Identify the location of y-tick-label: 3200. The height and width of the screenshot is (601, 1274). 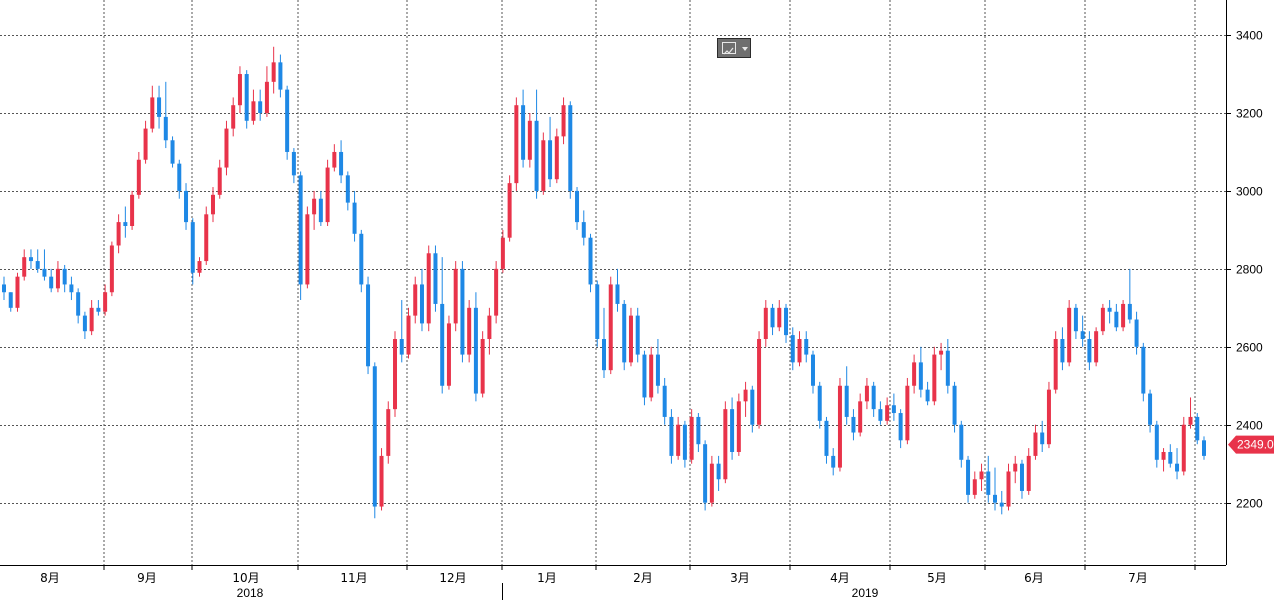
(1249, 114).